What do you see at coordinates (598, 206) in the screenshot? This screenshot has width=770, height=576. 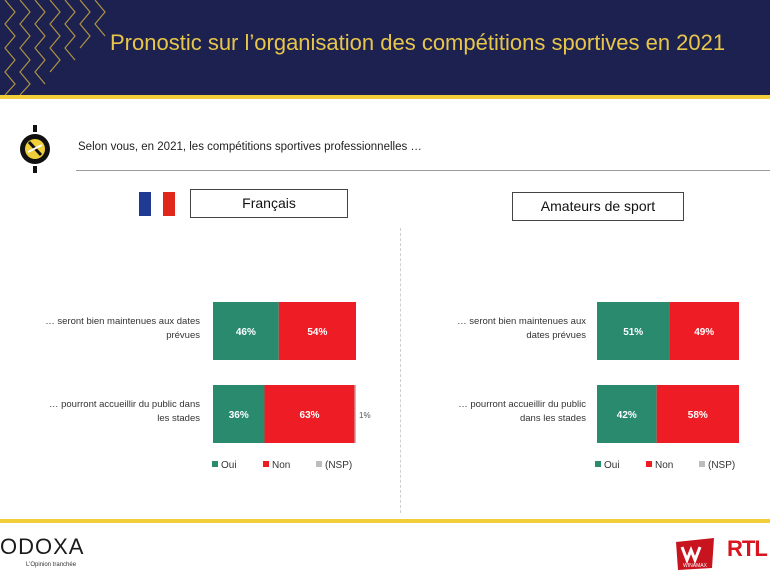 I see `section-title-amateurs: Amateurs de sport` at bounding box center [598, 206].